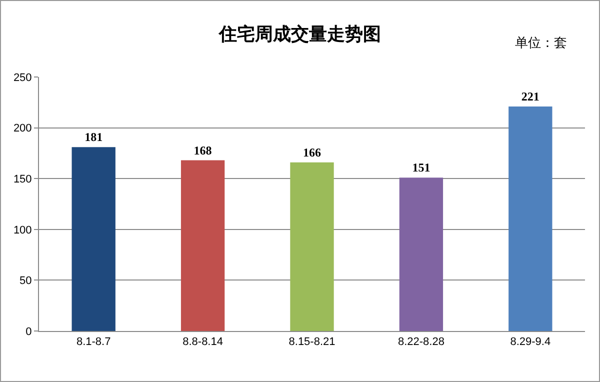 This screenshot has width=600, height=382. Describe the element at coordinates (541, 42) in the screenshot. I see `text: 单位：套` at that location.